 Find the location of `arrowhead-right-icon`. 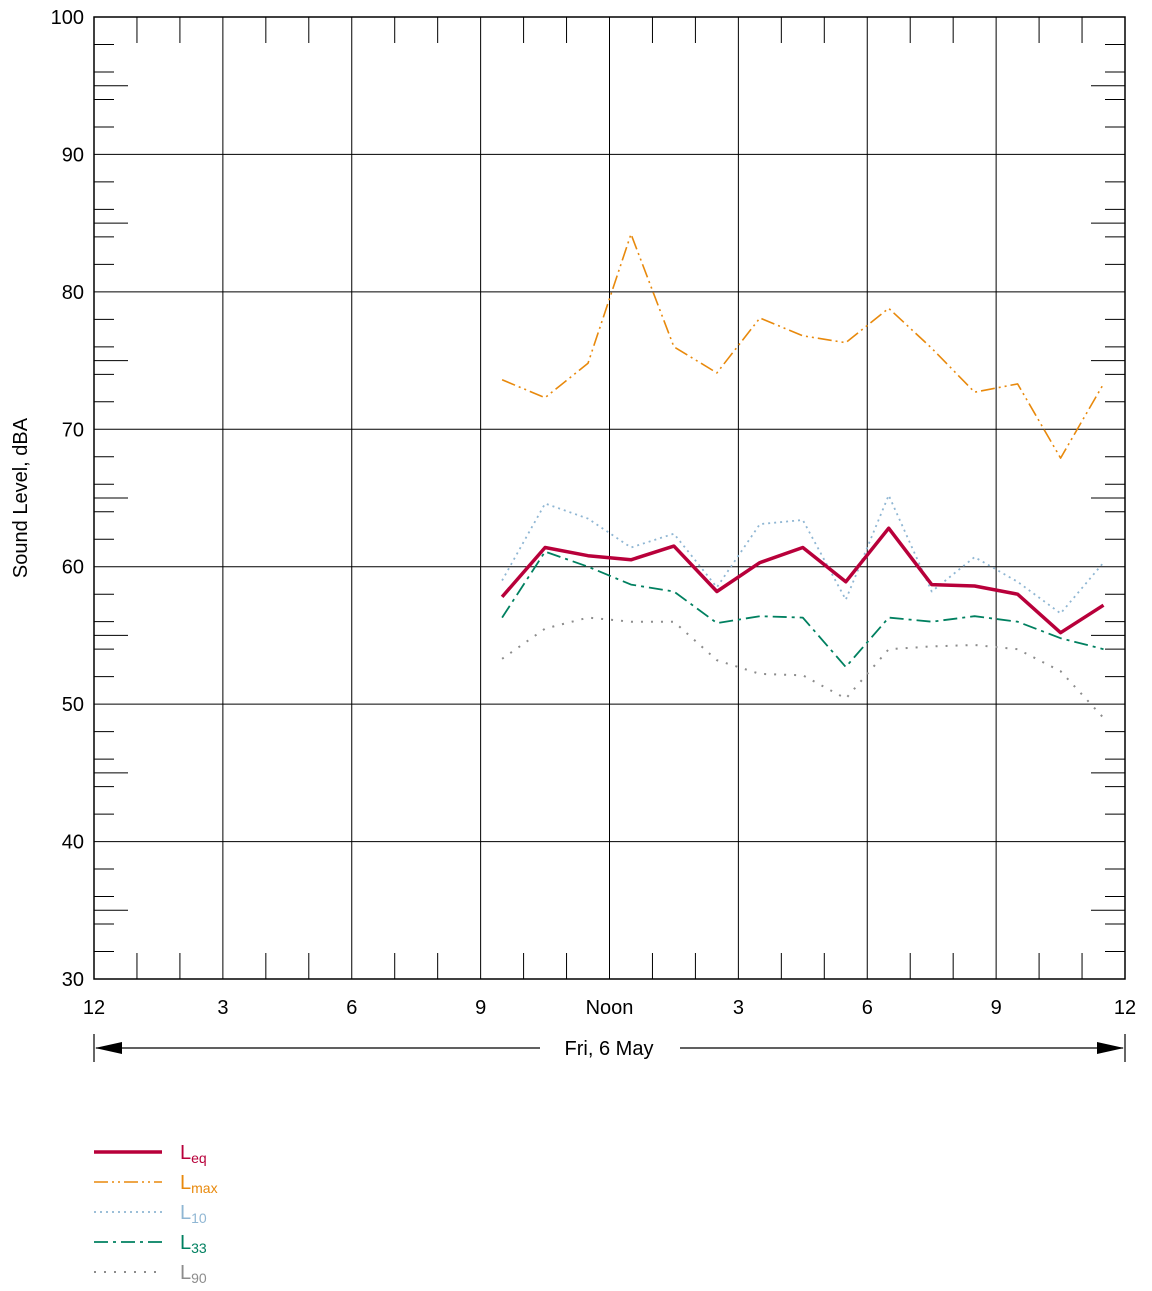

arrowhead-right-icon is located at coordinates (1110, 1048).